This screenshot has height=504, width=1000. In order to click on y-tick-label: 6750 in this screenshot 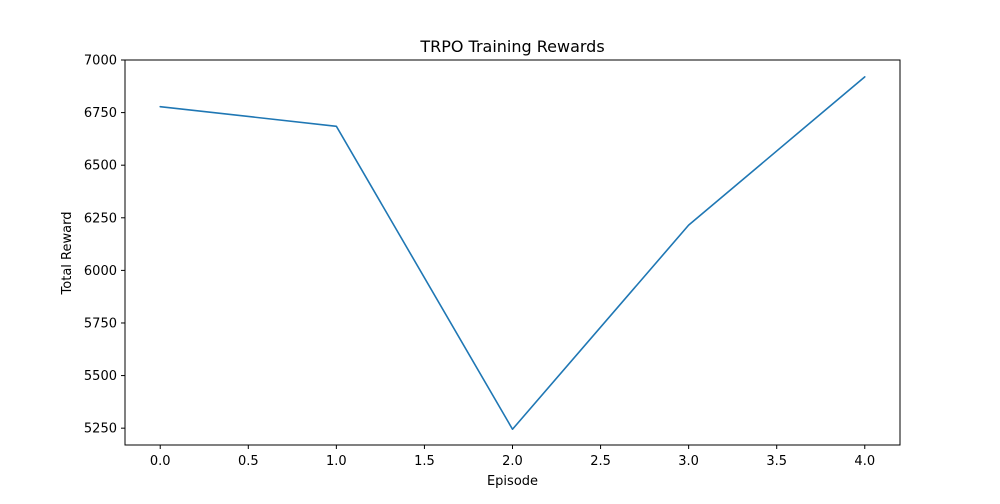, I will do `click(100, 113)`.